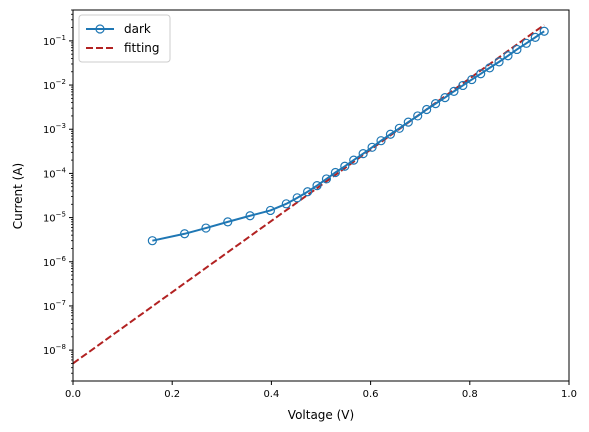 The height and width of the screenshot is (432, 589). What do you see at coordinates (54, 129) in the screenshot?
I see `y-tick-label: 10⁻³` at bounding box center [54, 129].